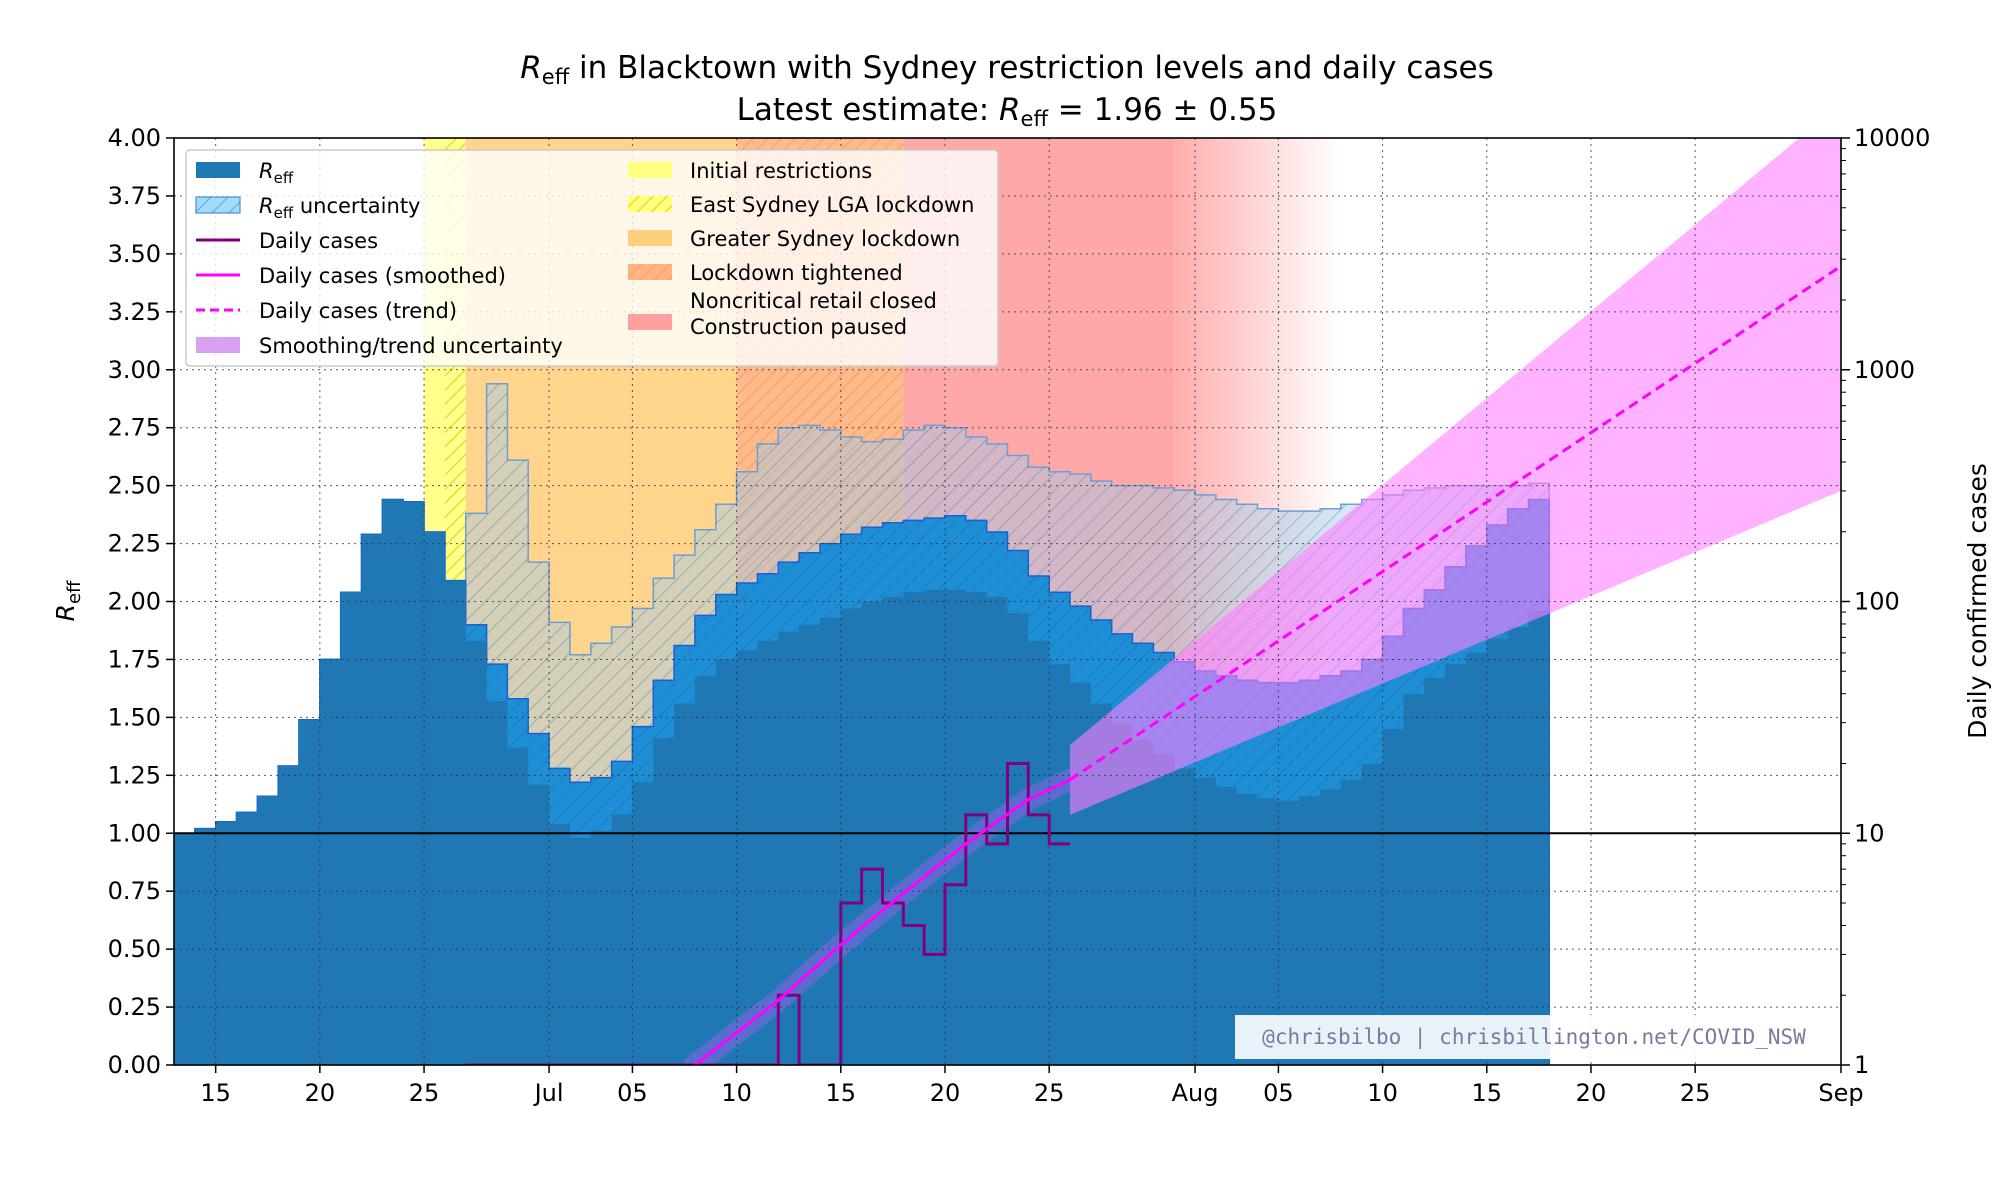 This screenshot has height=1200, width=2000. What do you see at coordinates (650, 204) in the screenshot?
I see `legend-swatch-east-sydney-hatch` at bounding box center [650, 204].